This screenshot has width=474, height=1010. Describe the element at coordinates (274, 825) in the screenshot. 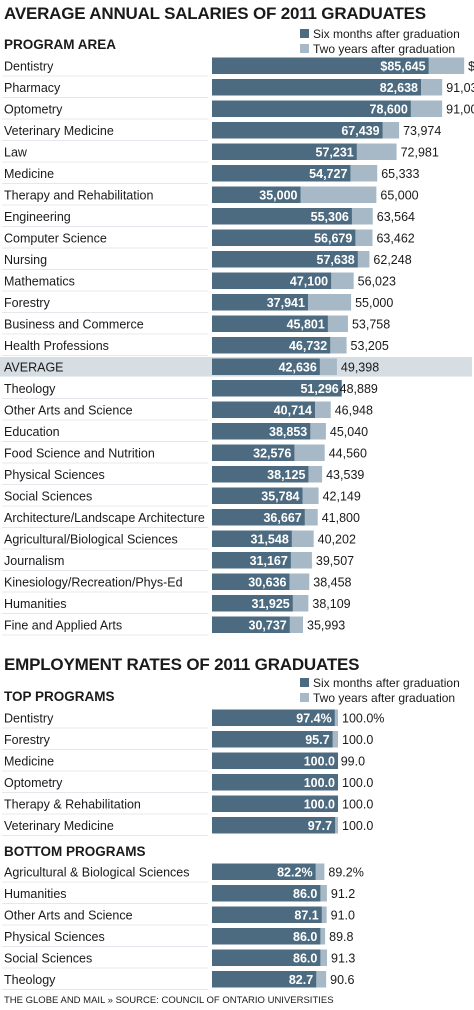

I see `bar-six-months-veterinary-medicine` at that location.